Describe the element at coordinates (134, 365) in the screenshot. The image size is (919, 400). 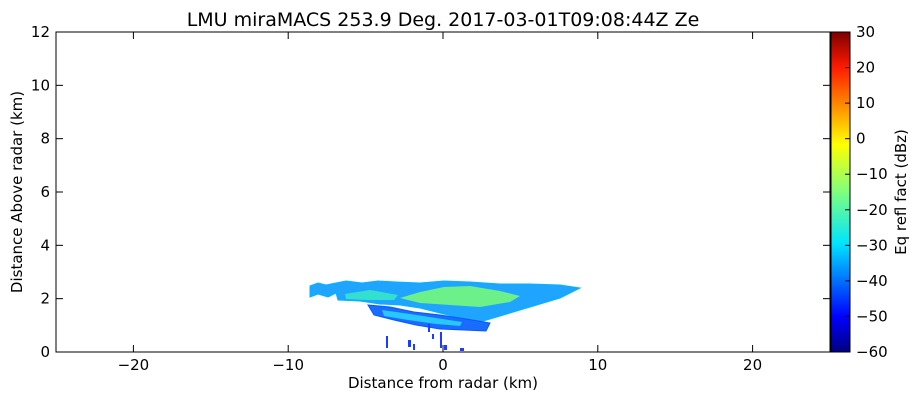
I see `x-tick-label: −20` at that location.